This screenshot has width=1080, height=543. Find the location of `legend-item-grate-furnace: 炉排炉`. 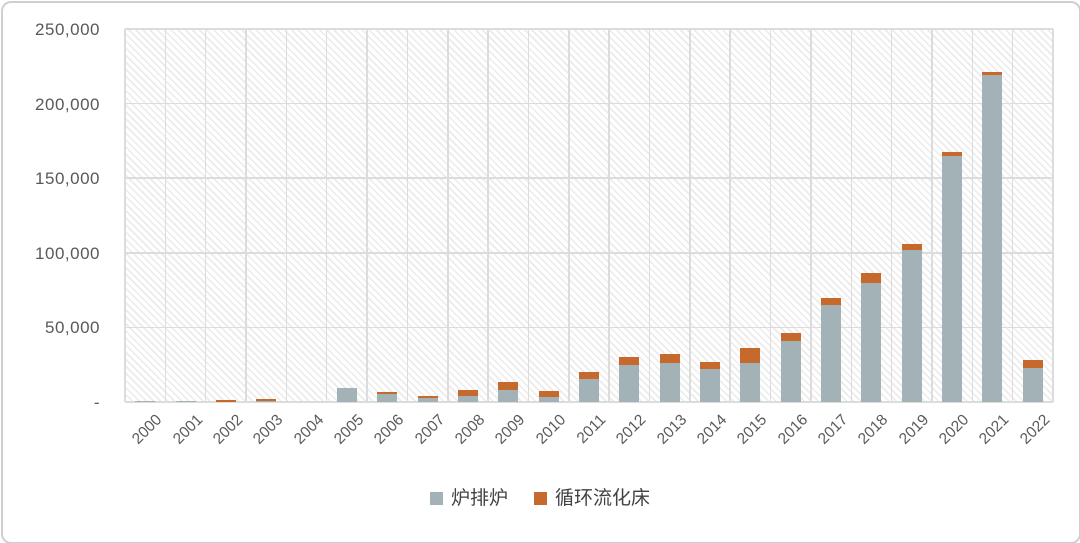

legend-item-grate-furnace: 炉排炉 is located at coordinates (468, 498).